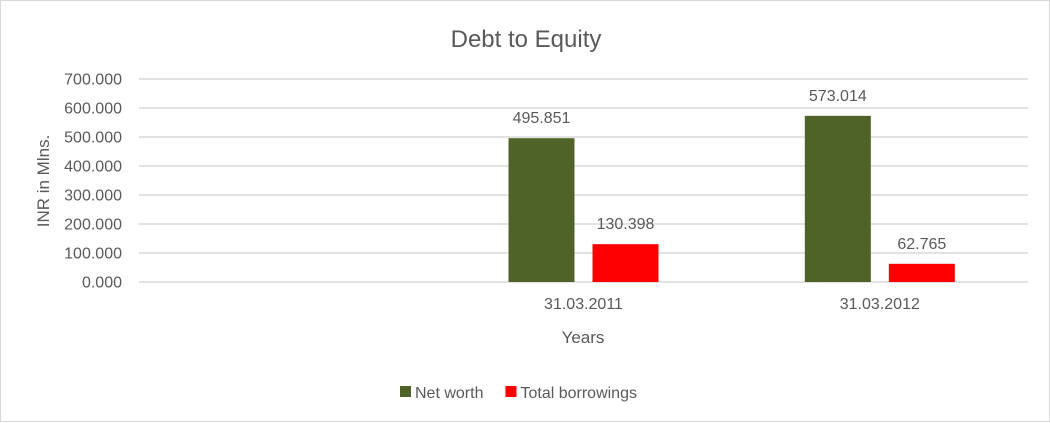 The height and width of the screenshot is (423, 1050). I want to click on y-tick-label: 700.000, so click(93, 80).